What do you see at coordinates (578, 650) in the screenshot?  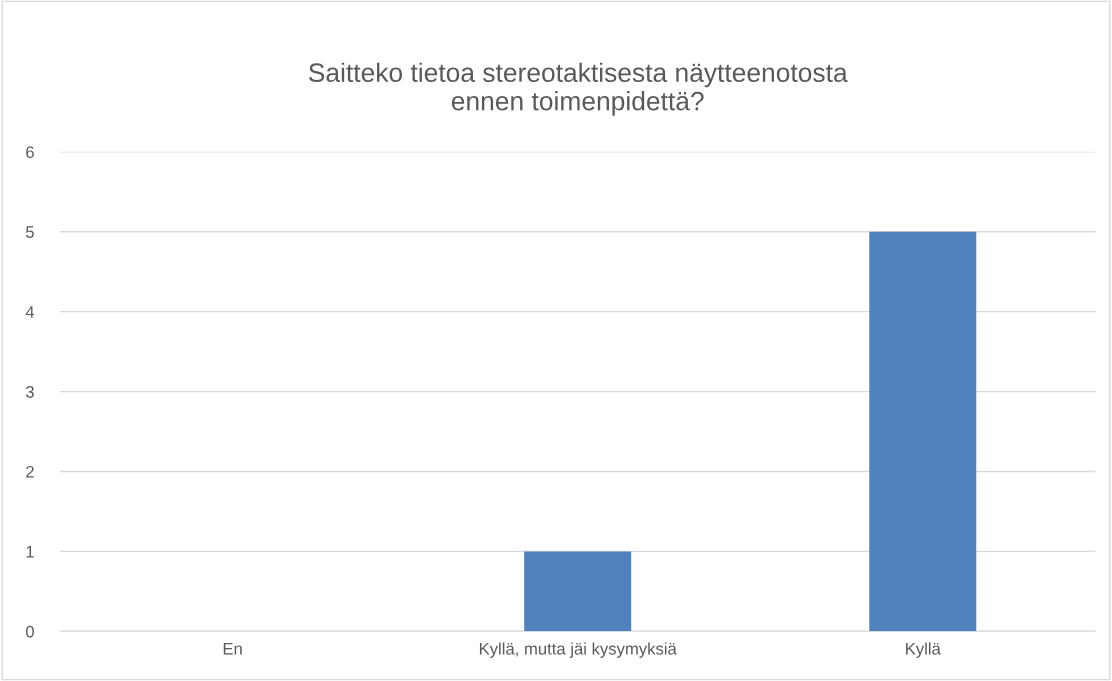 I see `x-tick-label: Kyllä, mutta jäi kysymyksiä` at bounding box center [578, 650].